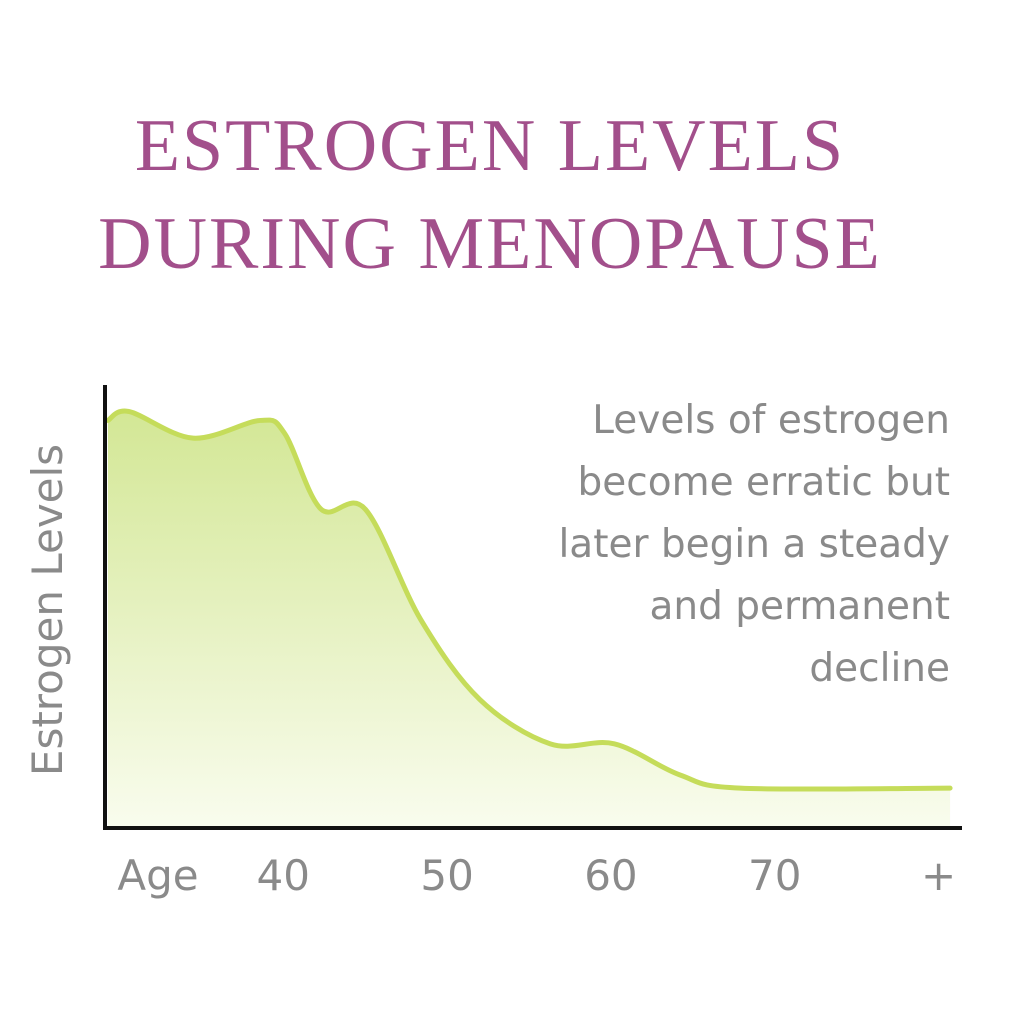  I want to click on chart-title: ESTROGEN LEVELS, so click(490, 146).